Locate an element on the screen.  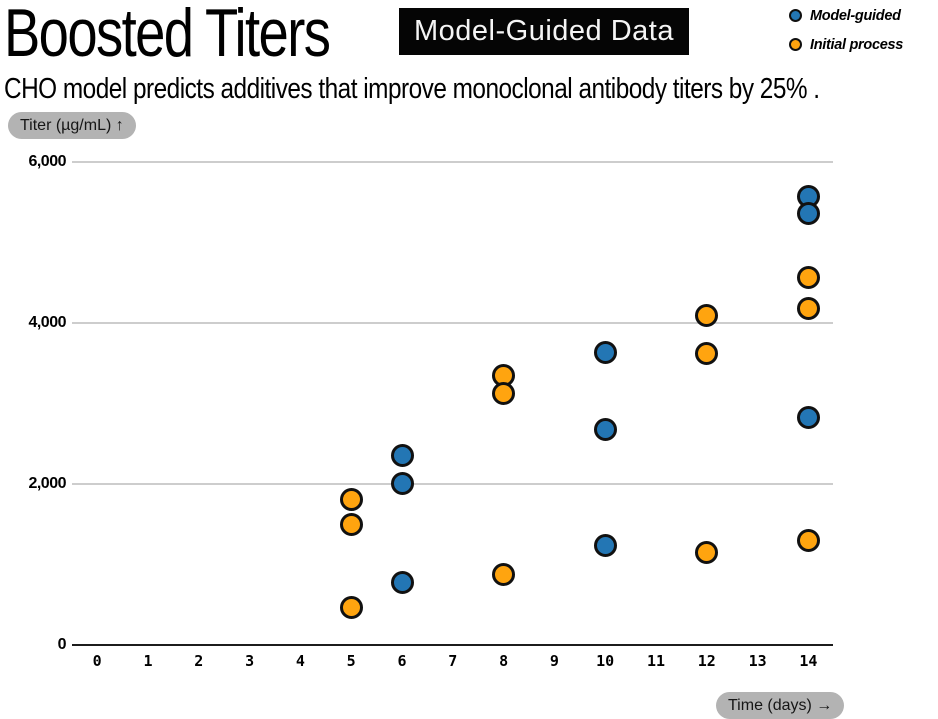
x-tick-label: 13 is located at coordinates (757, 661).